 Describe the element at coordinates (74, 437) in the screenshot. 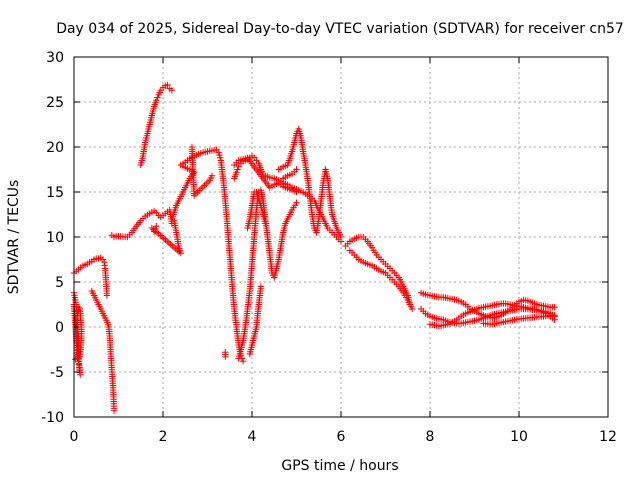

I see `x-tick-label: 0` at that location.